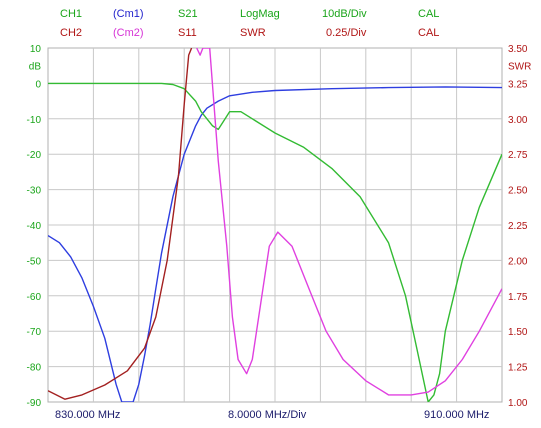  What do you see at coordinates (260, 14) in the screenshot?
I see `ch1-format-label: LogMag` at bounding box center [260, 14].